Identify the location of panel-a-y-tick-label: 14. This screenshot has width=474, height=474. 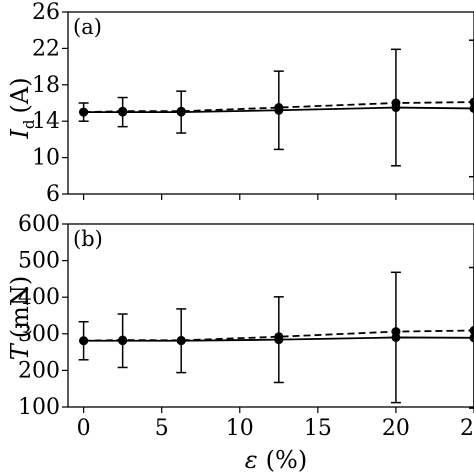
(46, 121).